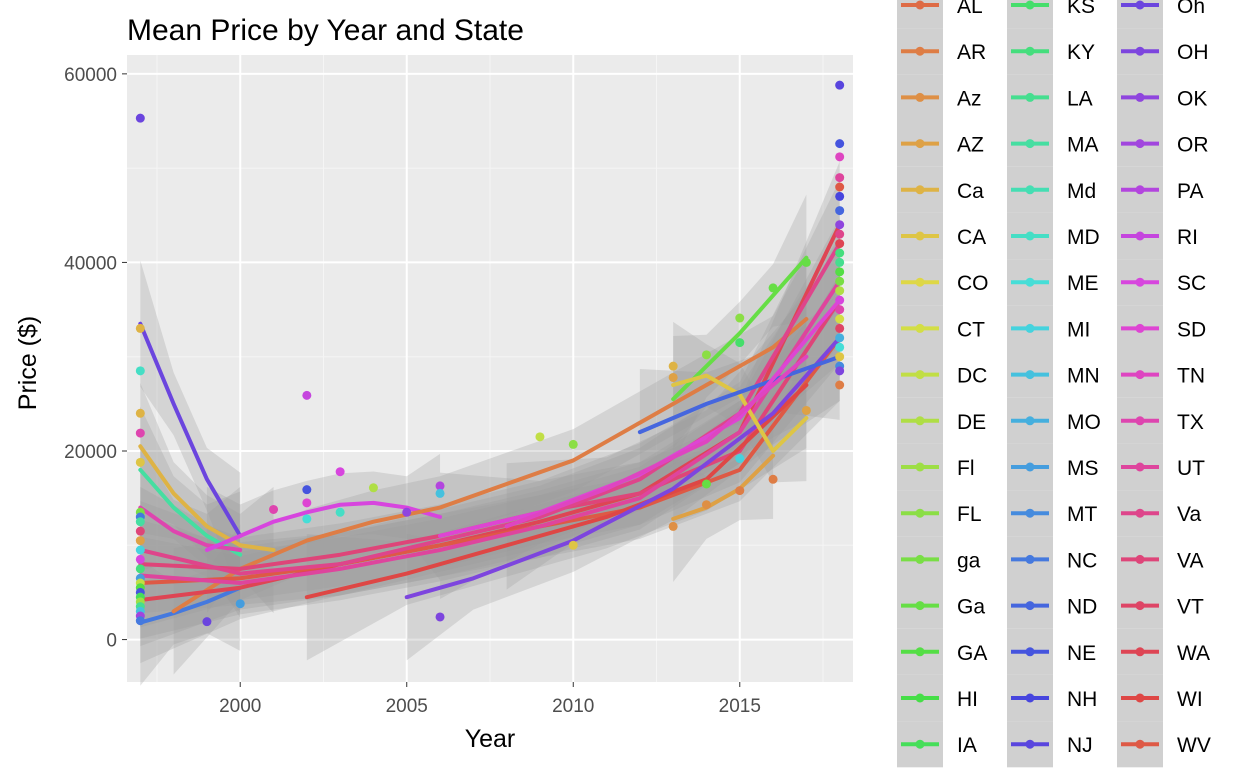 This screenshot has height=768, width=1248. What do you see at coordinates (490, 739) in the screenshot?
I see `x-axis-title: Year` at bounding box center [490, 739].